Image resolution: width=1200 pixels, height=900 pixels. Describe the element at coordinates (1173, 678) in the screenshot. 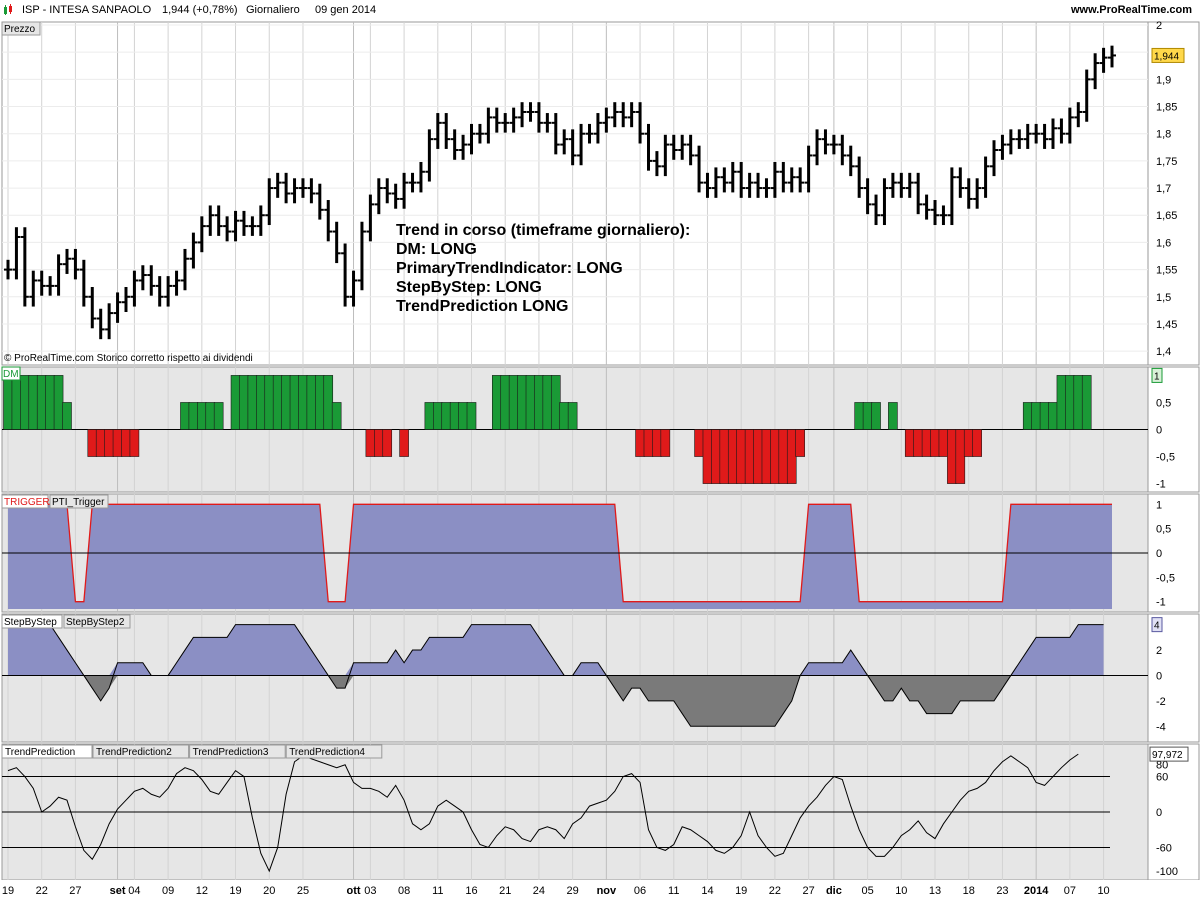

I see `panel-3-scale` at that location.